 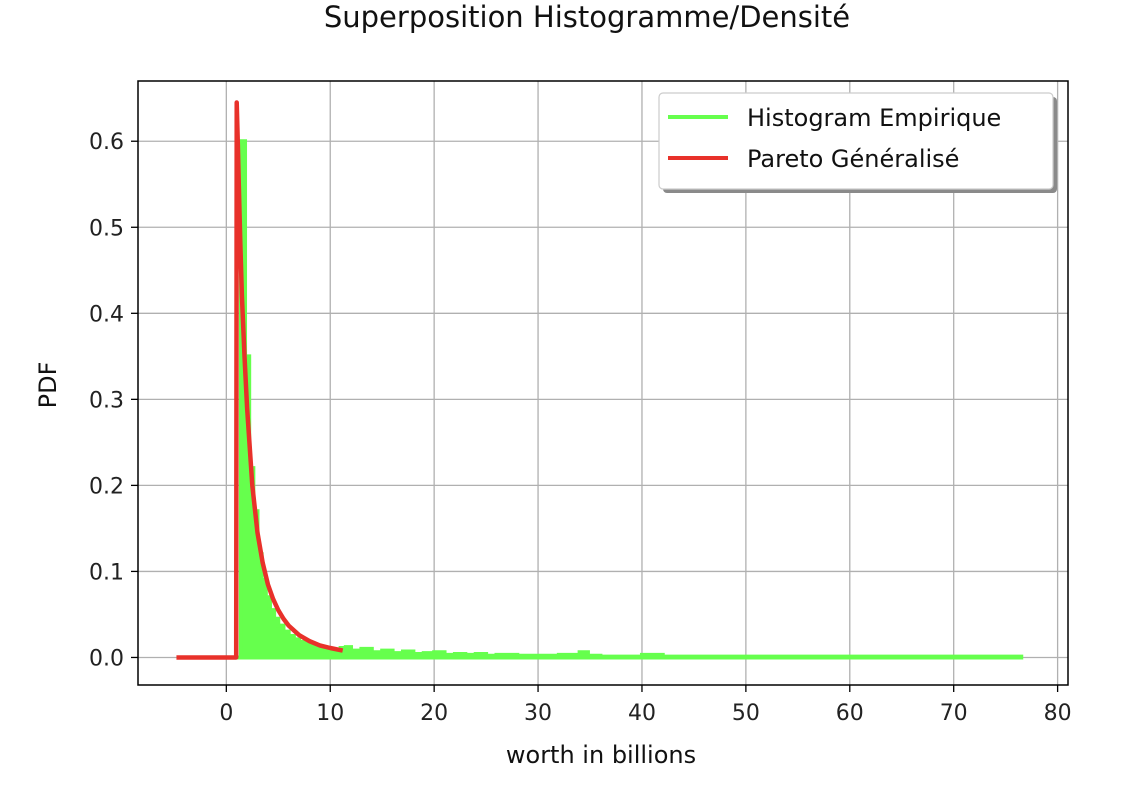 I want to click on x-tick-label: 30, so click(x=538, y=713).